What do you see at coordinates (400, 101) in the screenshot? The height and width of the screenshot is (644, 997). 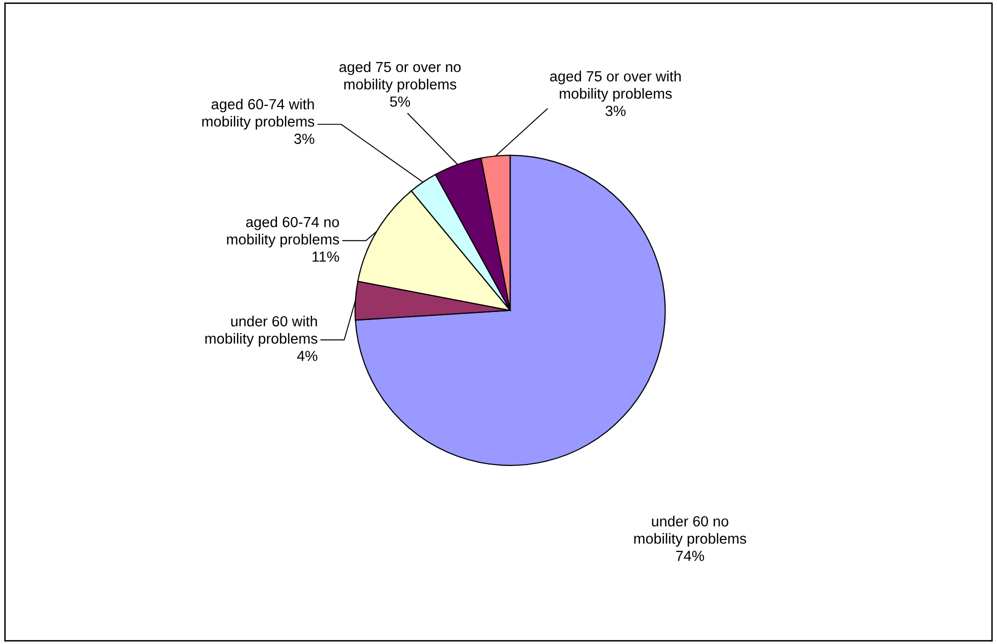 I see `data-label: 5%` at bounding box center [400, 101].